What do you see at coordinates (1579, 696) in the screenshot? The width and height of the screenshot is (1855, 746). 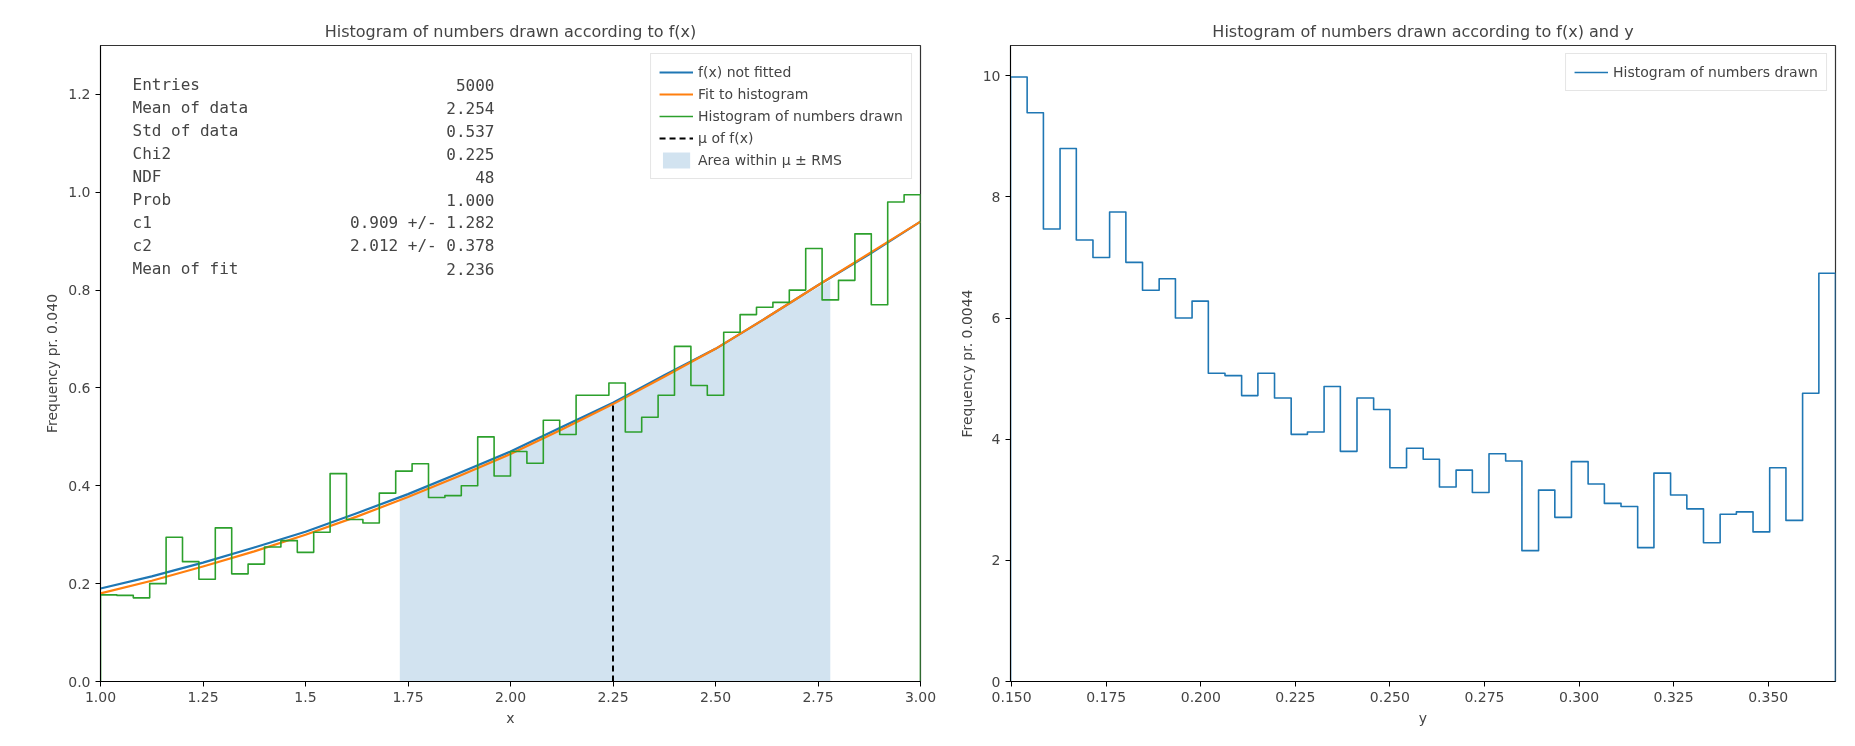 I see `x-tick-label: 0.300` at bounding box center [1579, 696].